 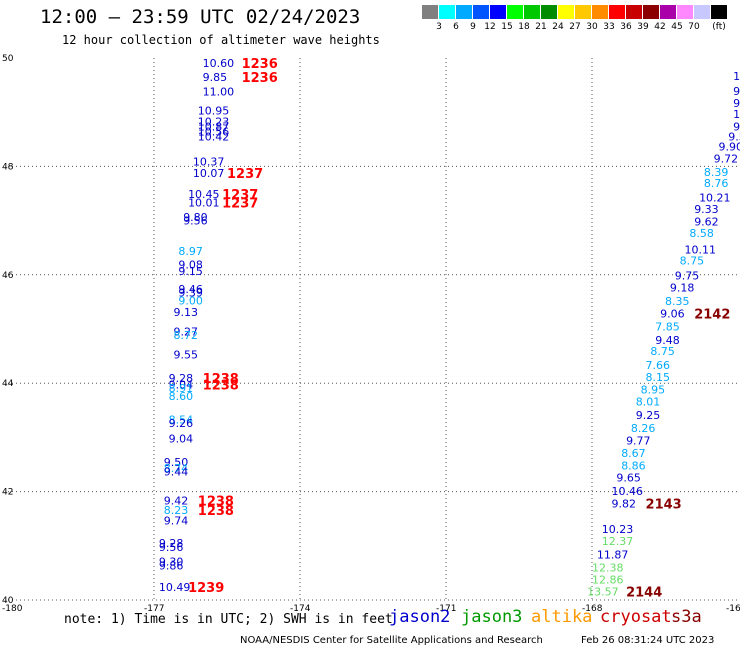 I want to click on wave-height-point: 9.18, so click(x=682, y=287).